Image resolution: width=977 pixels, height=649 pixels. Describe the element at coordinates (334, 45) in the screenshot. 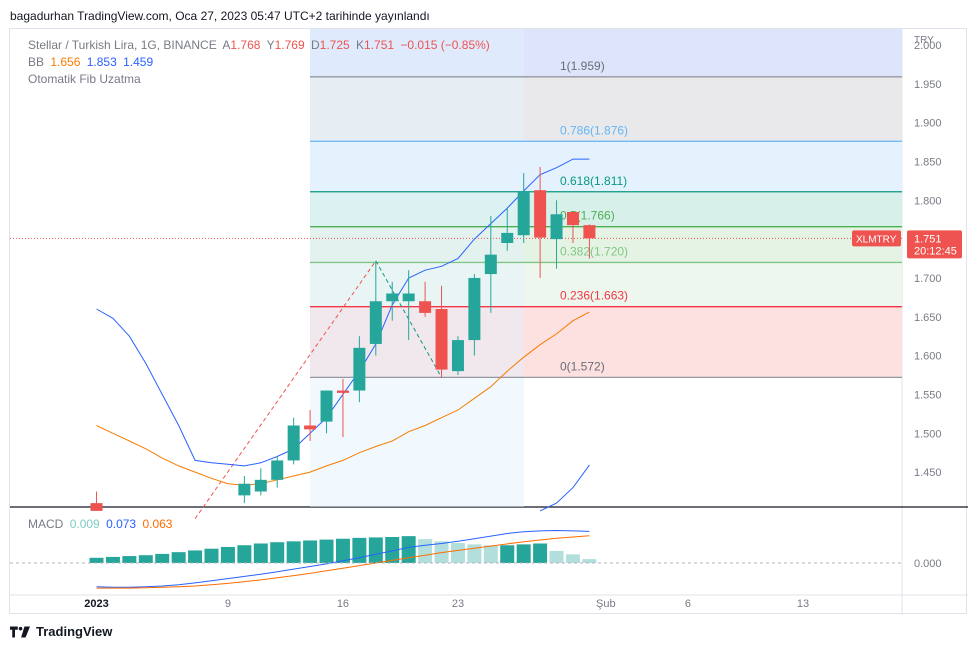

I see `low-value: 1.725` at that location.